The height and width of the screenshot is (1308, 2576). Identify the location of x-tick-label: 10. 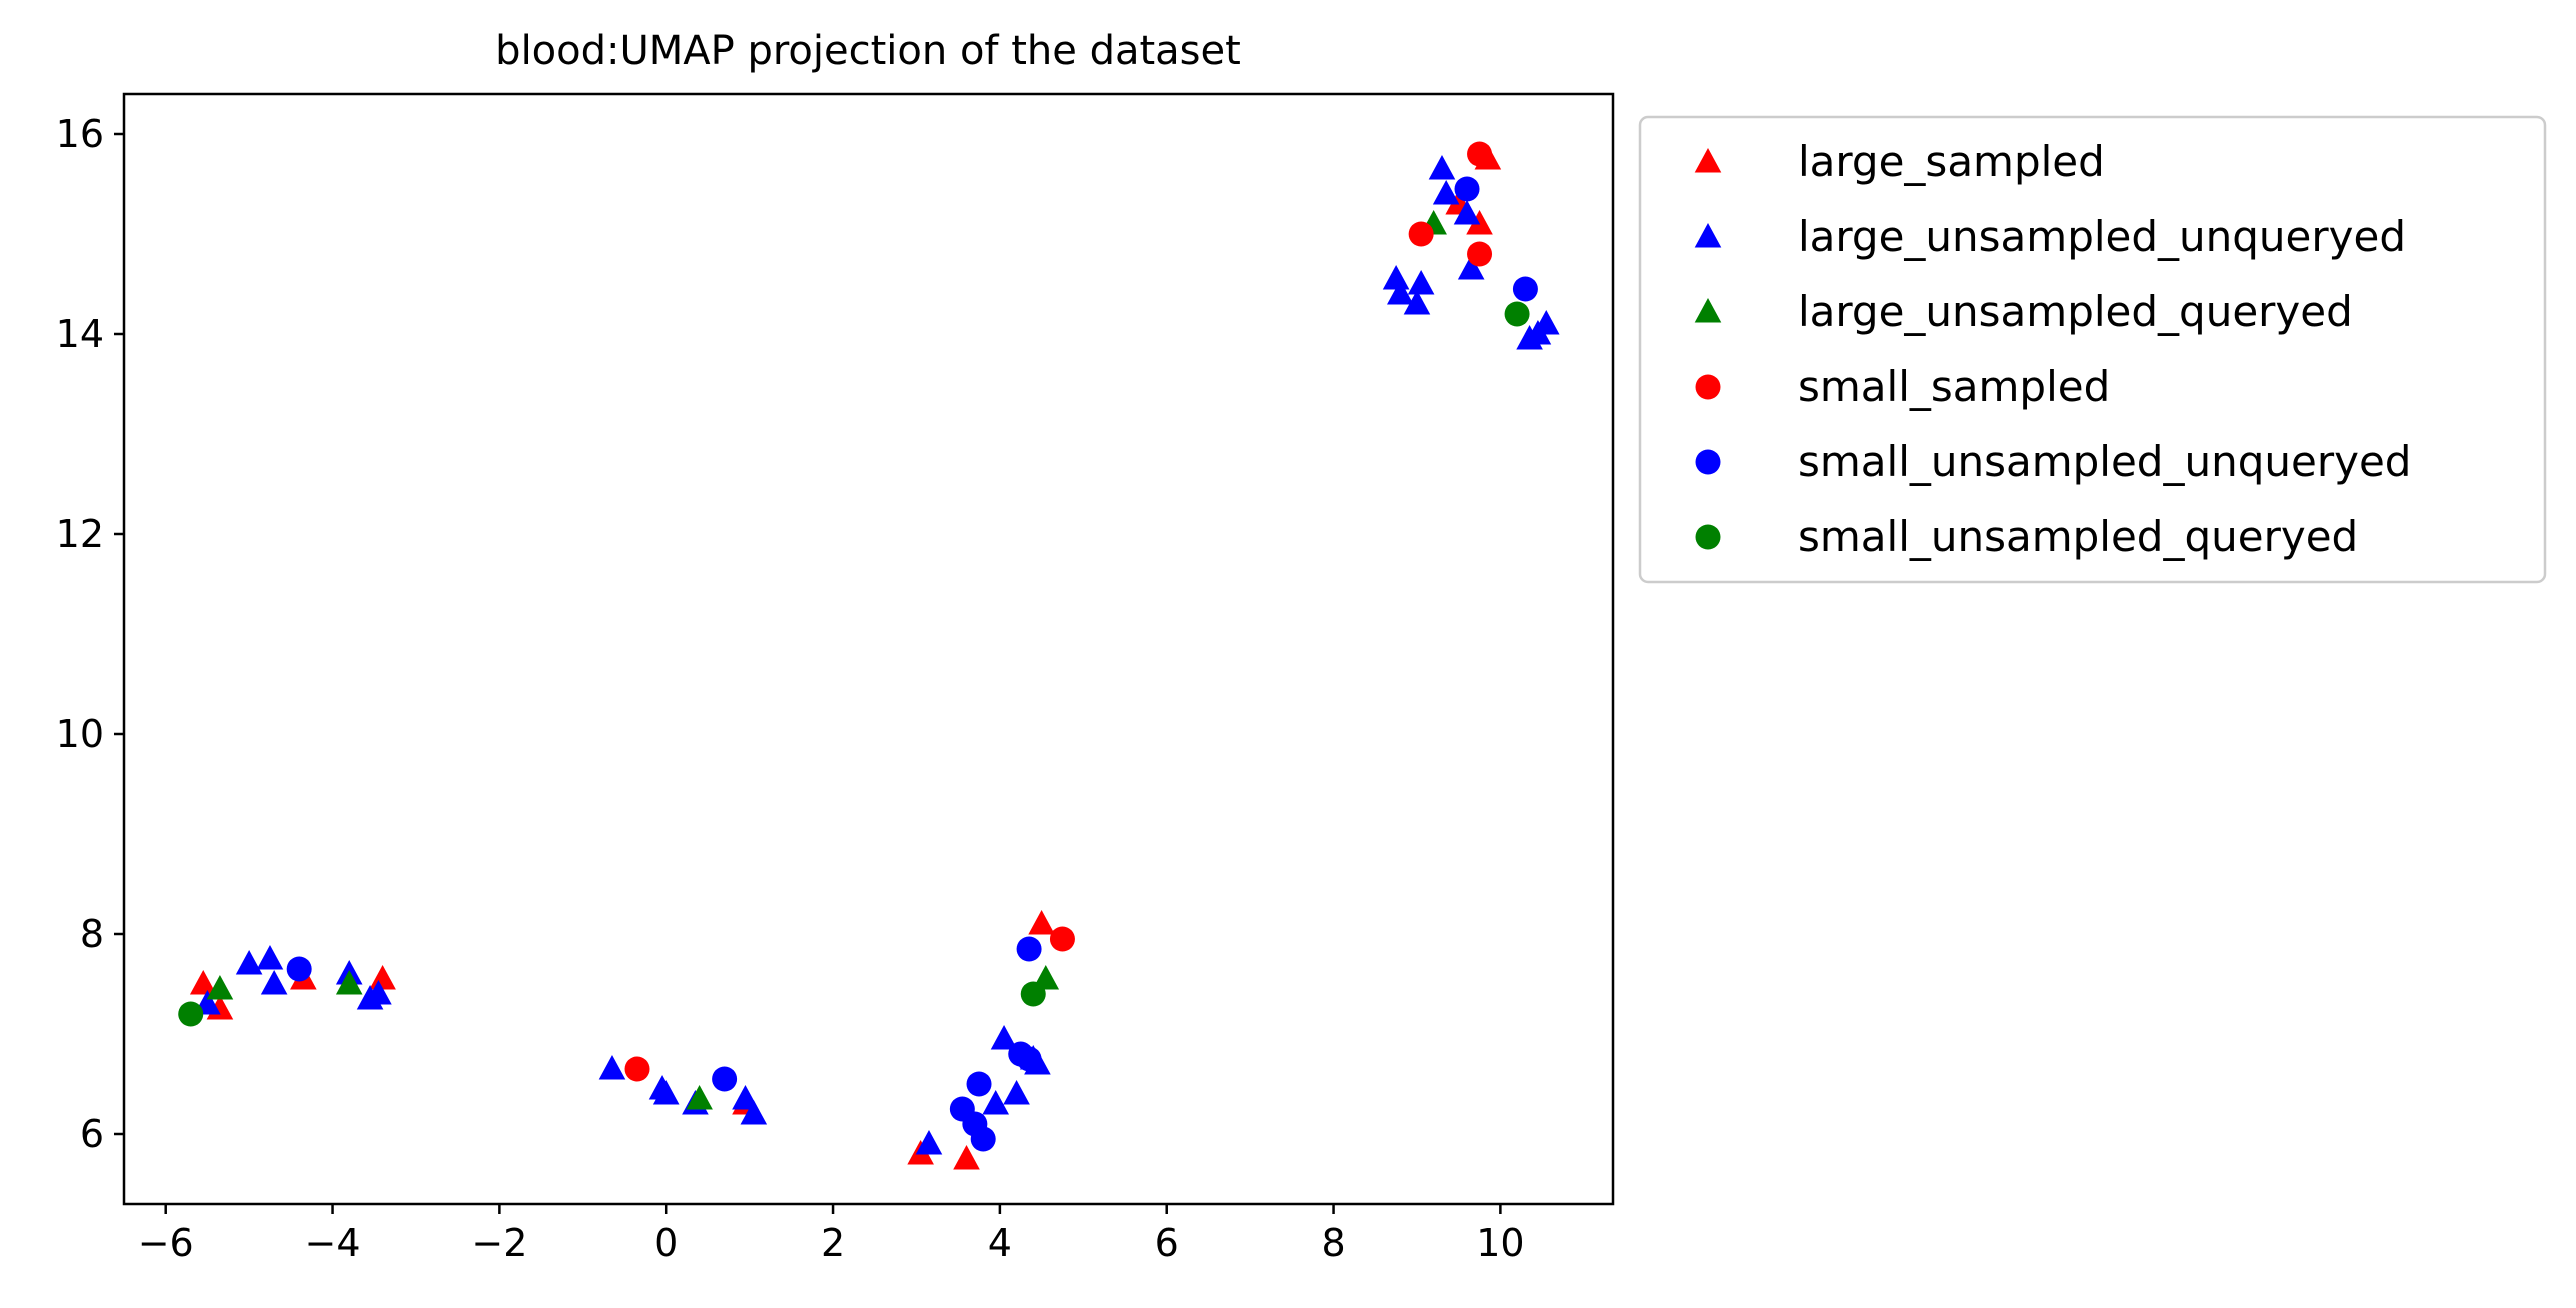
(1500, 1243).